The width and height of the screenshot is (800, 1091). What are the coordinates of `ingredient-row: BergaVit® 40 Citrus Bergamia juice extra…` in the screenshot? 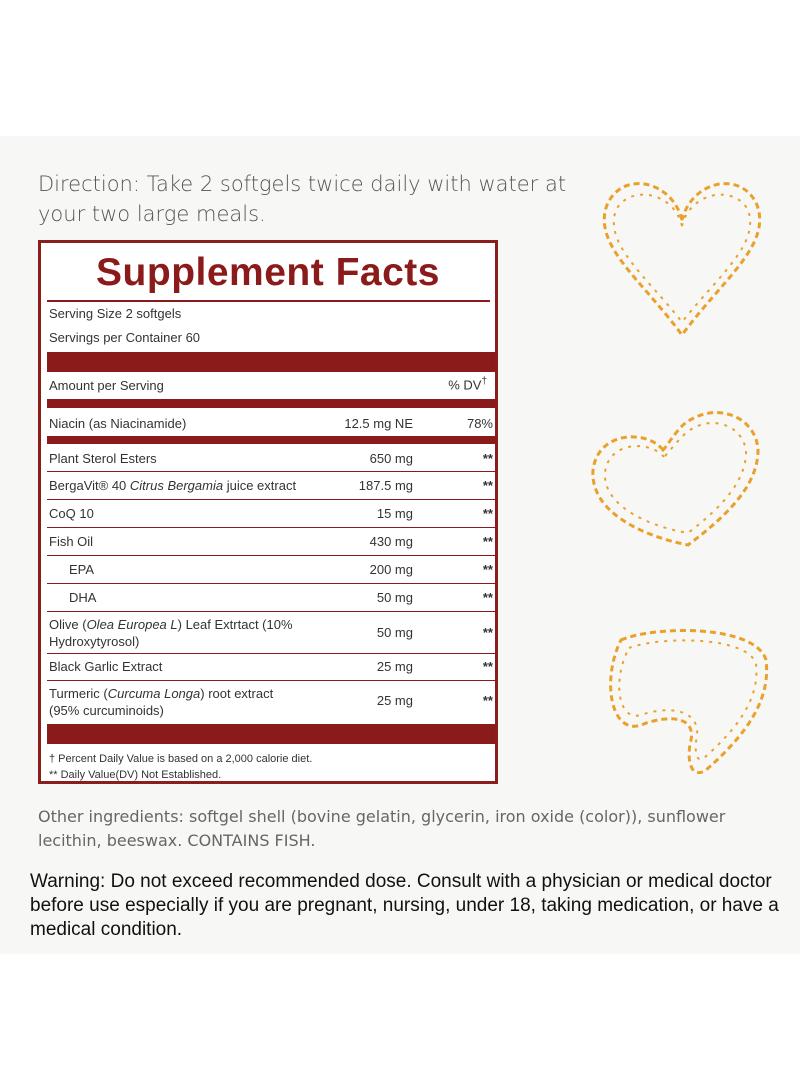 It's located at (271, 486).